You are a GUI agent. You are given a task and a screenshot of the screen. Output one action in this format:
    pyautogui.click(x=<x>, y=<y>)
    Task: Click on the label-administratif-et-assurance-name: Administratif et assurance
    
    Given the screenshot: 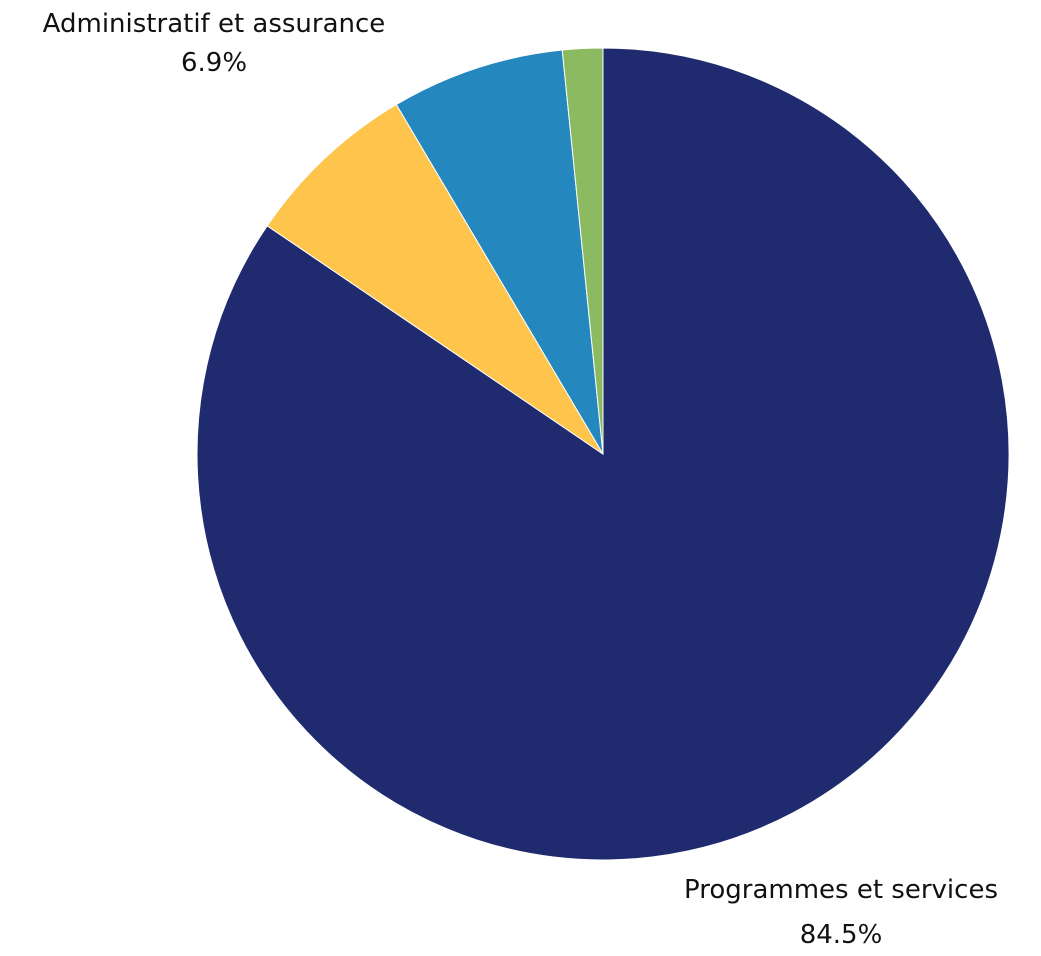 What is the action you would take?
    pyautogui.click(x=214, y=24)
    